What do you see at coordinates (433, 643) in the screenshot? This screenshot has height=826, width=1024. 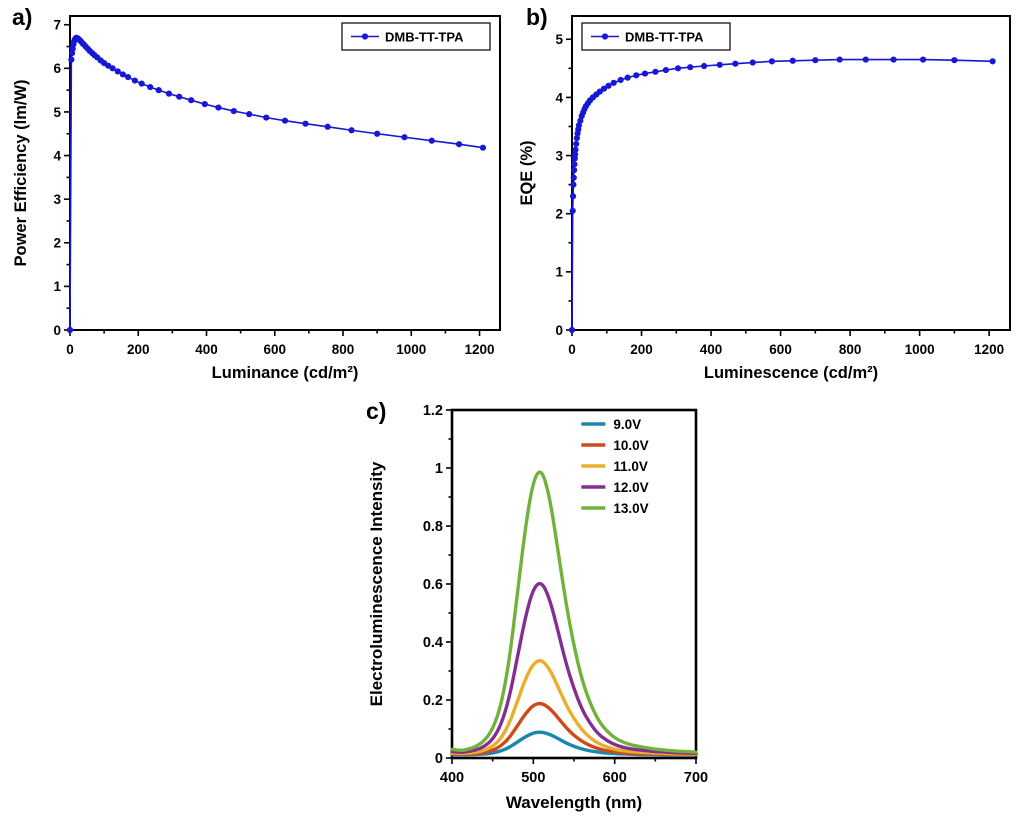 I see `svg-text: 0.4` at bounding box center [433, 643].